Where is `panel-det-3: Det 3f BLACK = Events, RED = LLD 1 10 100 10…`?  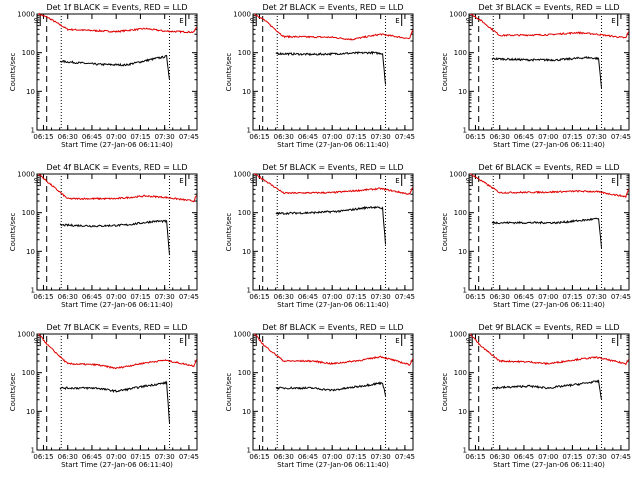
panel-det-3: Det 3f BLACK = Events, RED = LLD 1 10 100 10… is located at coordinates (536, 76).